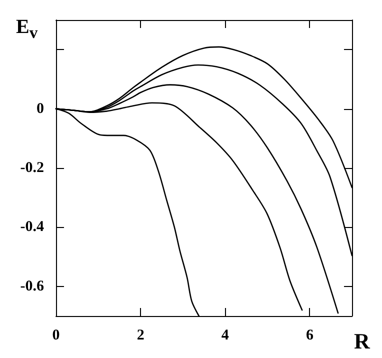  What do you see at coordinates (362, 341) in the screenshot?
I see `x-axis-title: R` at bounding box center [362, 341].